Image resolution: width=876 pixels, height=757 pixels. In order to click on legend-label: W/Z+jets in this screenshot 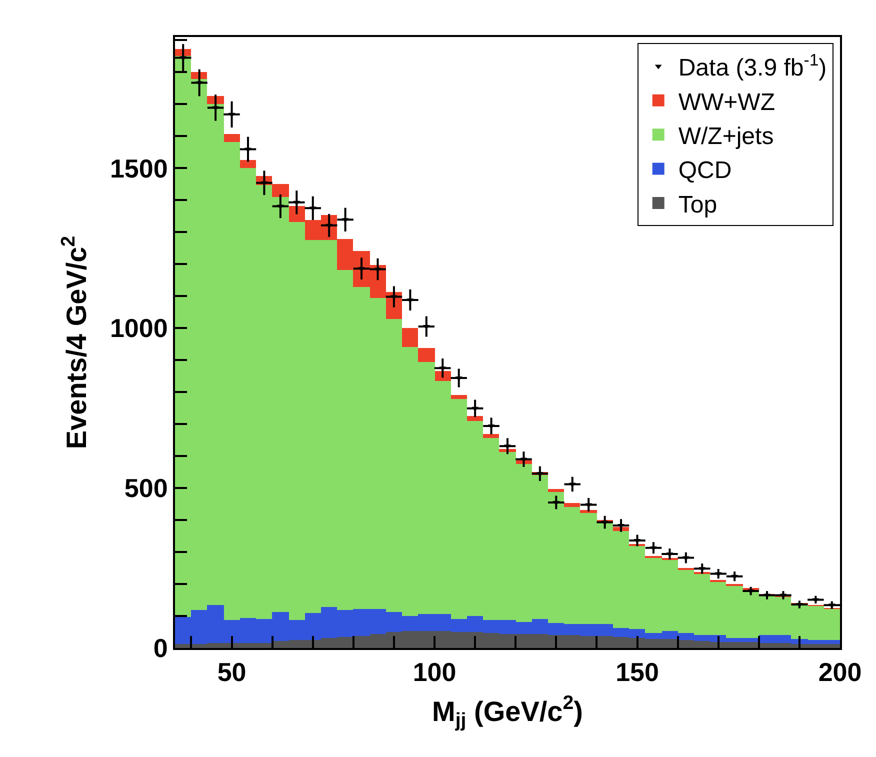, I will do `click(726, 136)`.